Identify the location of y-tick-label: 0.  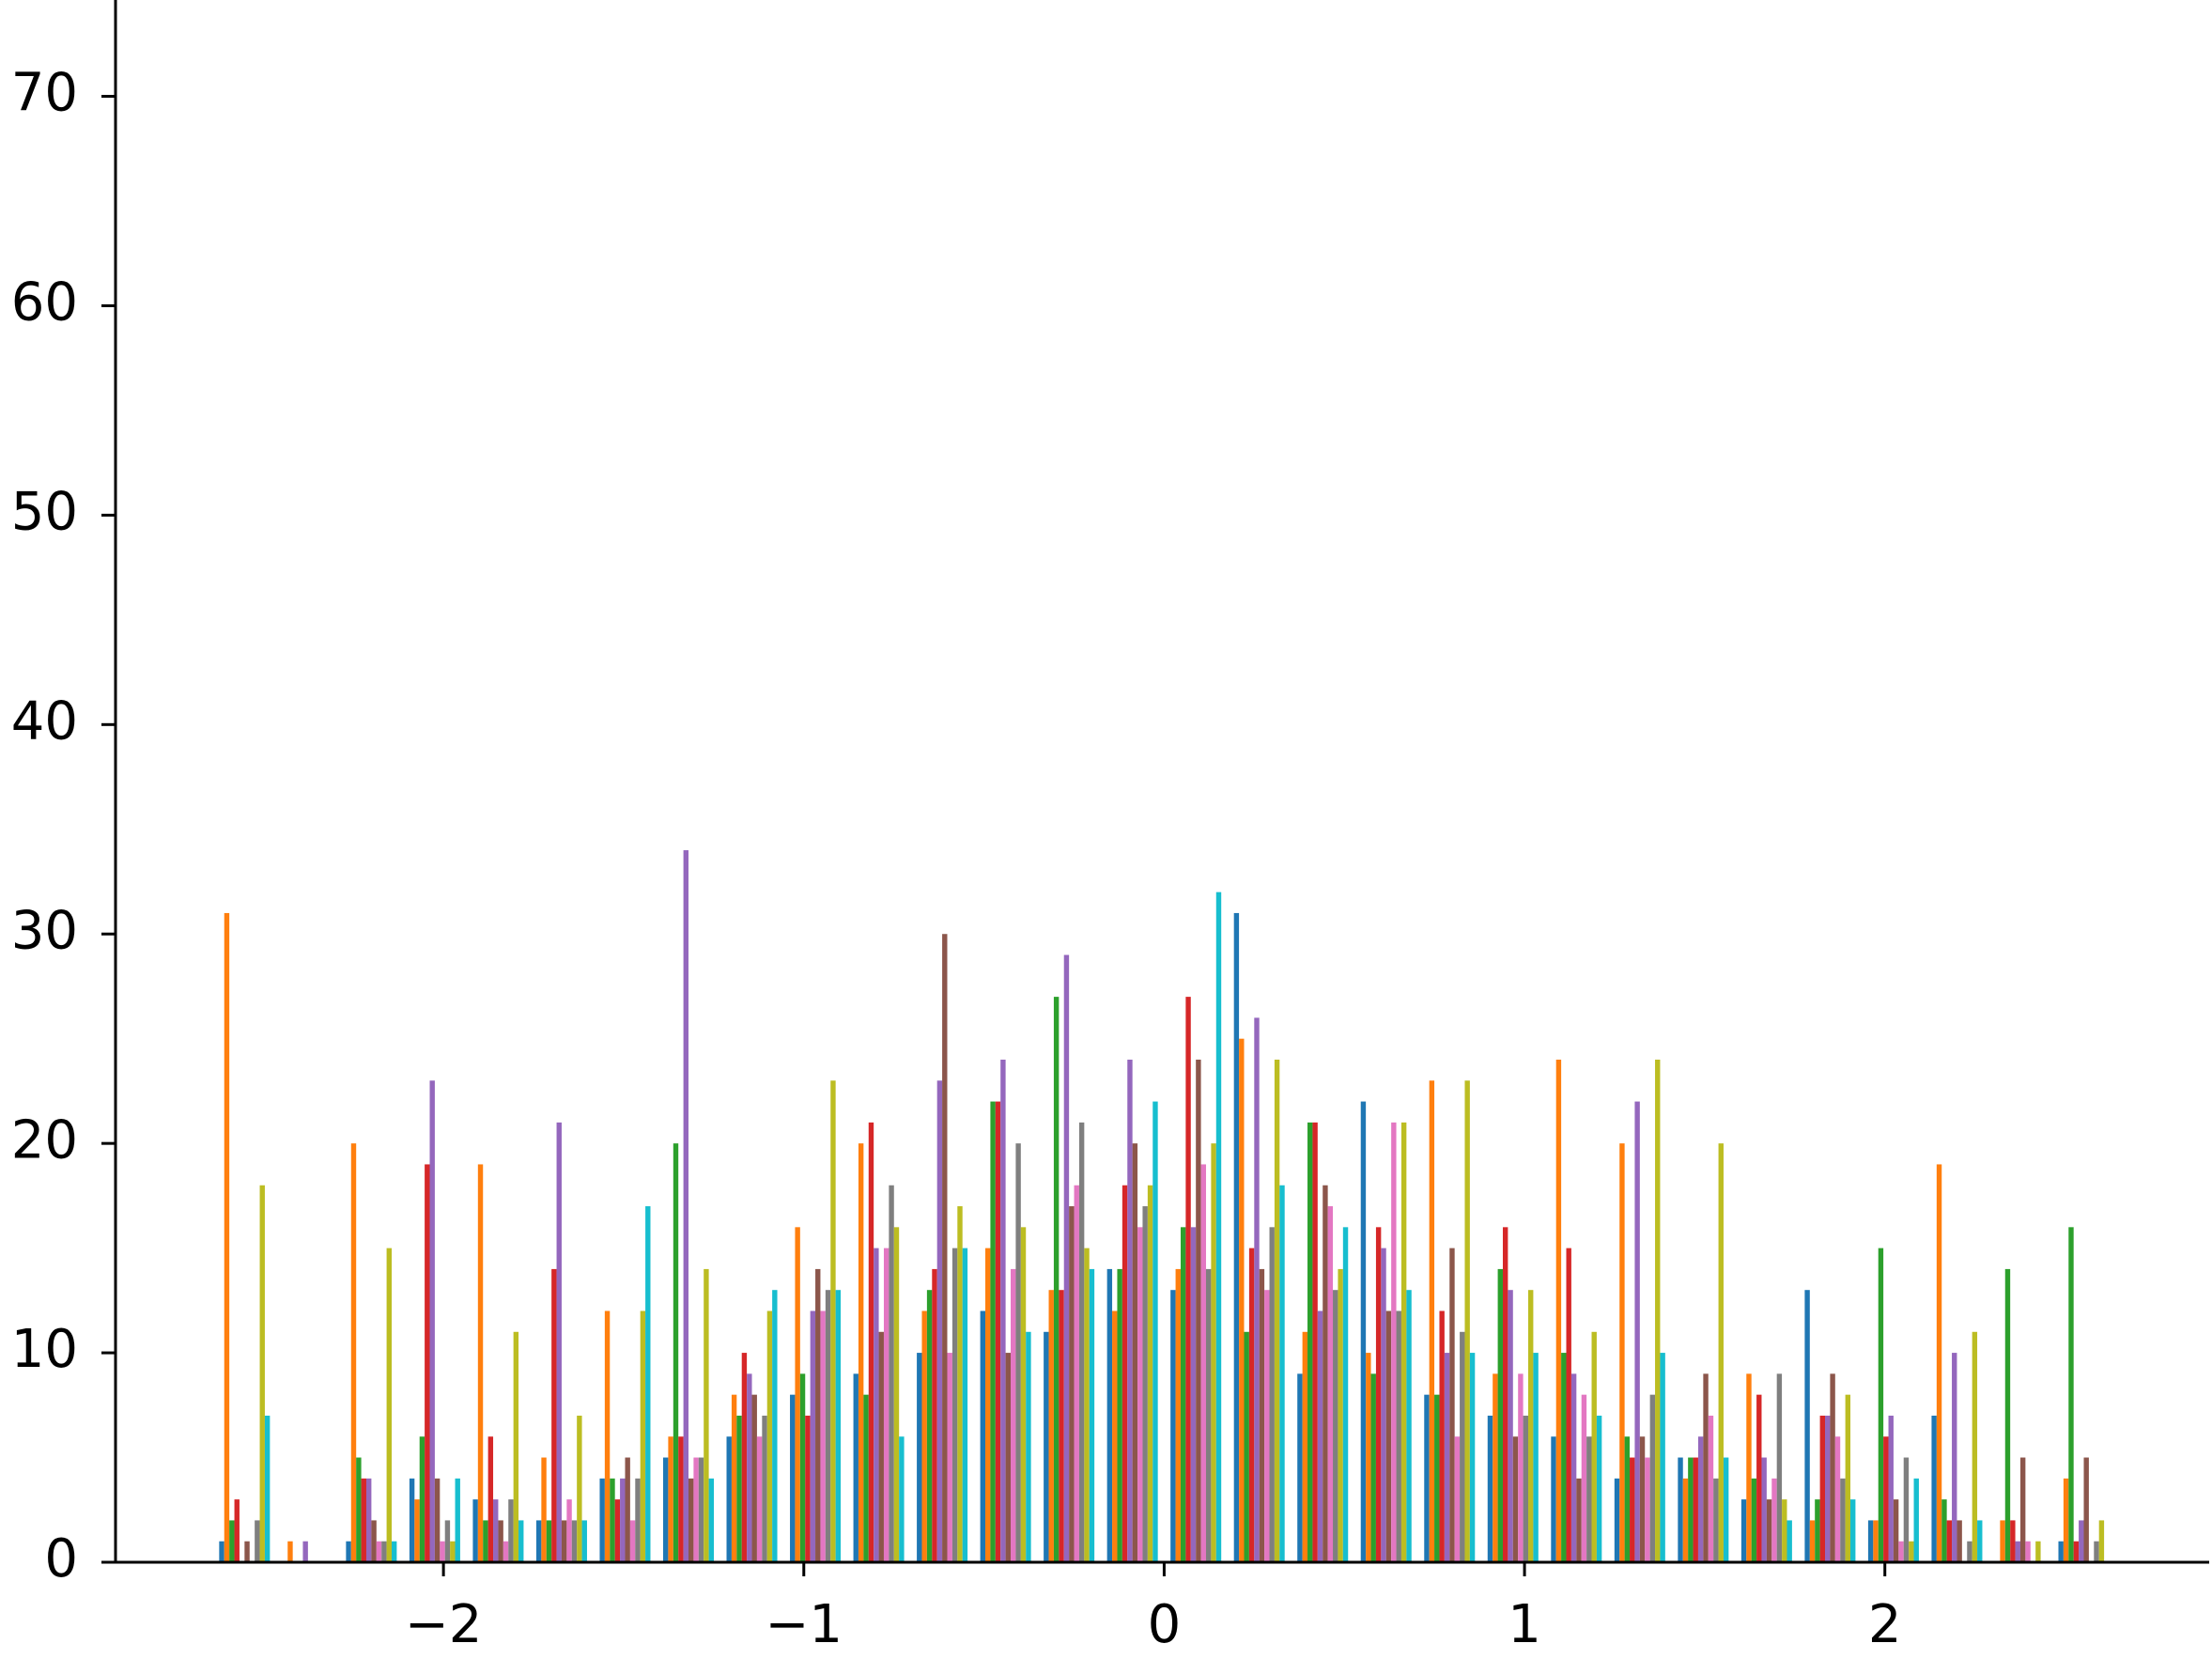
(61, 1559).